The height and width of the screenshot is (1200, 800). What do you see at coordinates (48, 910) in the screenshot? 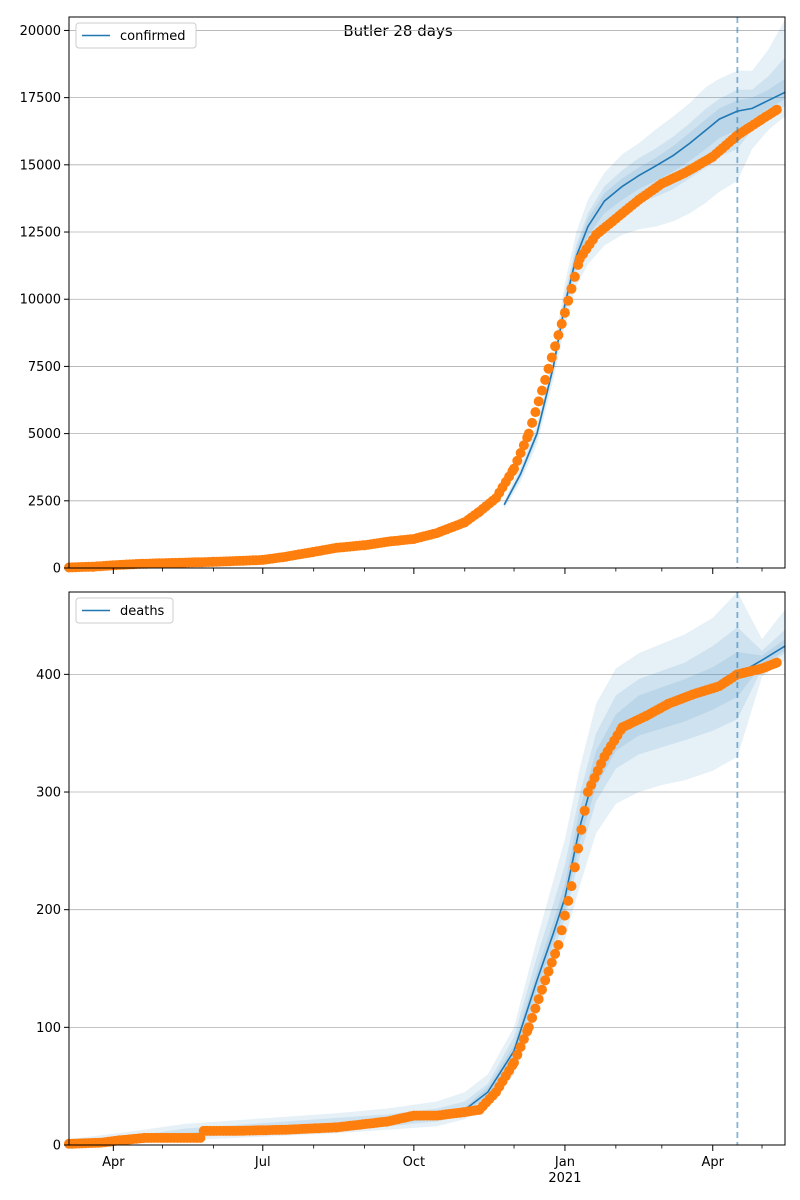
I see `deaths-ytick-label: 200` at bounding box center [48, 910].